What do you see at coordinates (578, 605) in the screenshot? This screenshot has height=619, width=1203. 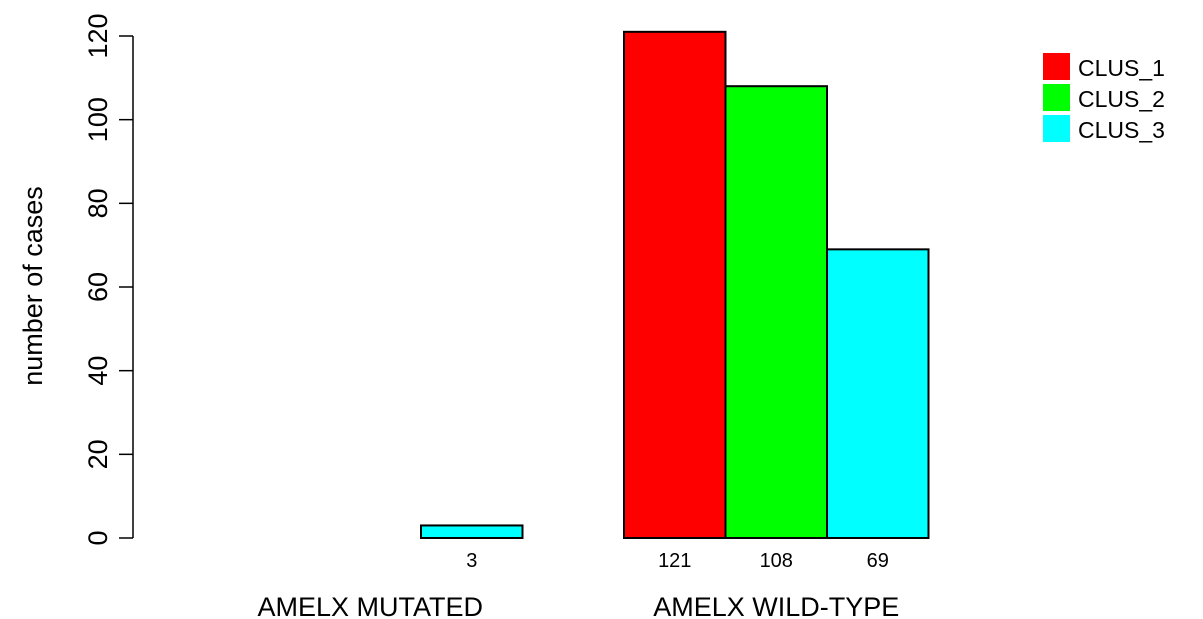 I see `x-category-labels: AMELX MUTATED AMELX WILD-TYPE` at bounding box center [578, 605].